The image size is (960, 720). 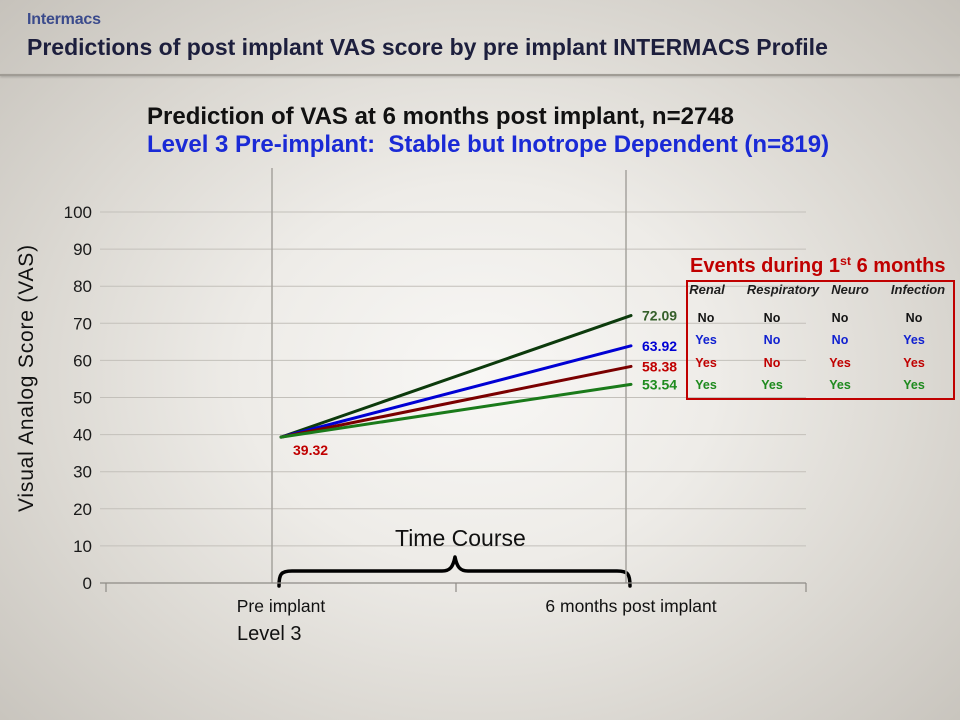 What do you see at coordinates (269, 634) in the screenshot?
I see `level-3-label: Level 3` at bounding box center [269, 634].